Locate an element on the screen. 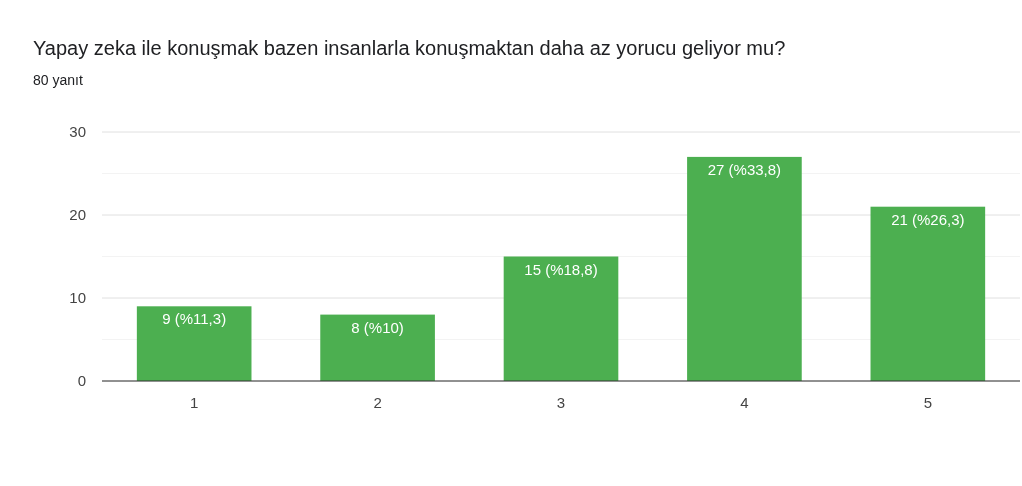  x-tick-label: 1 is located at coordinates (194, 402).